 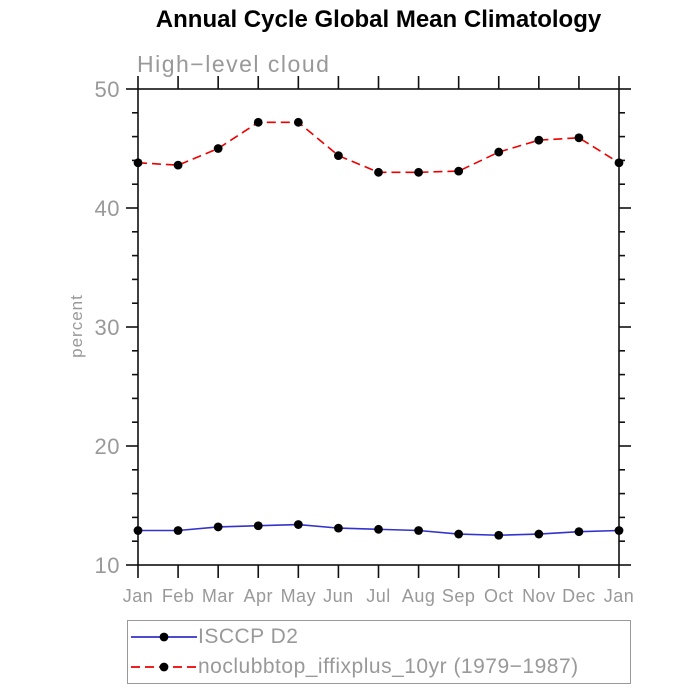 I want to click on x-tick-label: Aug, so click(x=419, y=596).